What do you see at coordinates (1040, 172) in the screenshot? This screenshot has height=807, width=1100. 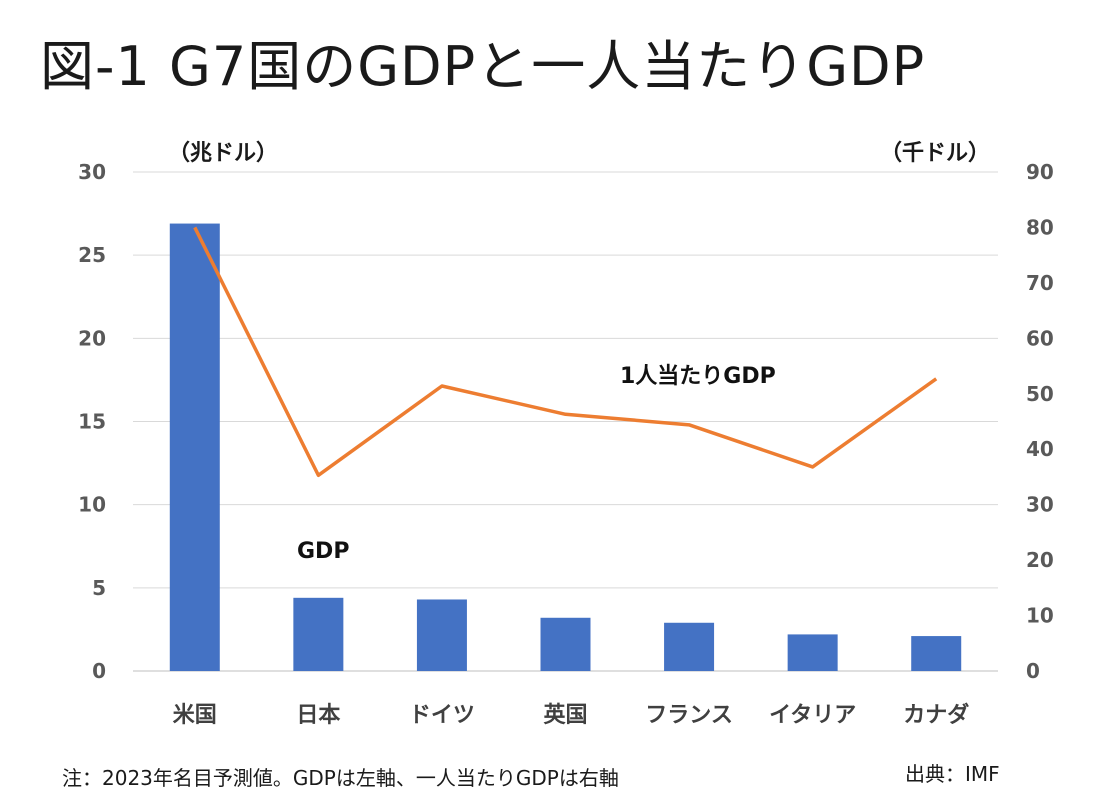 I see `right-tick-label-9: 90` at bounding box center [1040, 172].